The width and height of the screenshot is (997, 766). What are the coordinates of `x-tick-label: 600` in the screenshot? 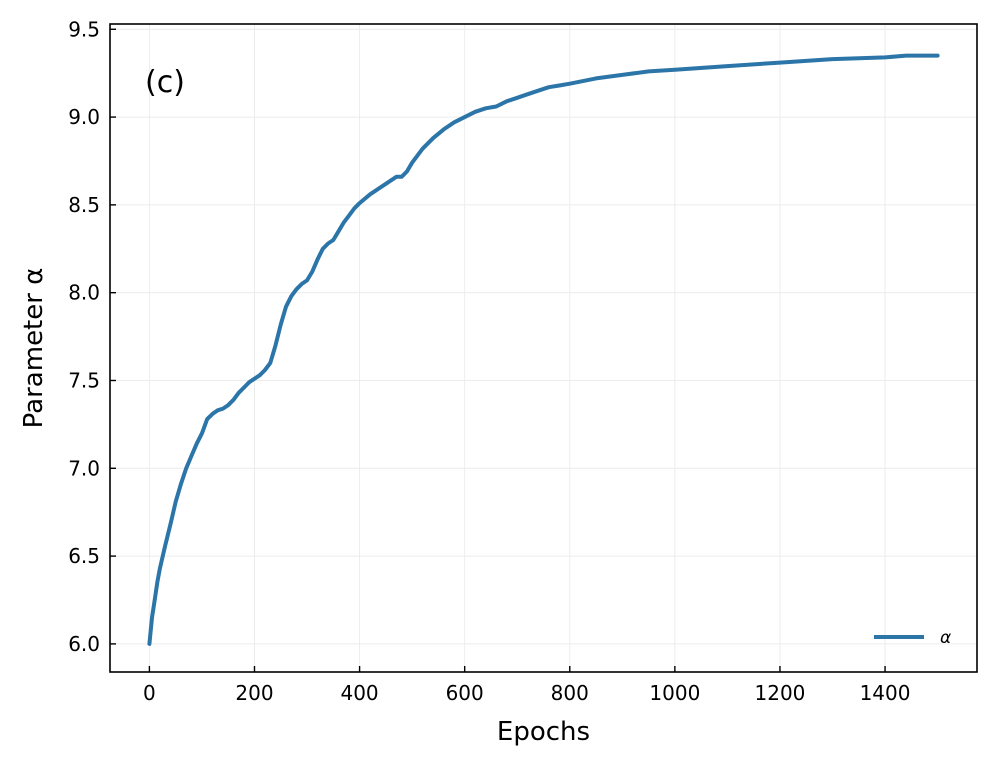 It's located at (465, 693).